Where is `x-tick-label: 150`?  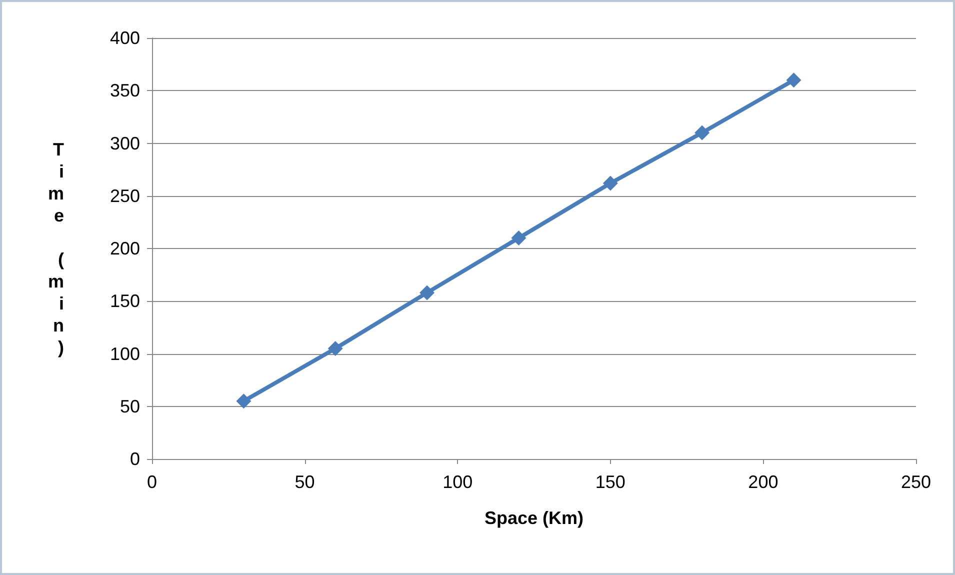 x-tick-label: 150 is located at coordinates (610, 482).